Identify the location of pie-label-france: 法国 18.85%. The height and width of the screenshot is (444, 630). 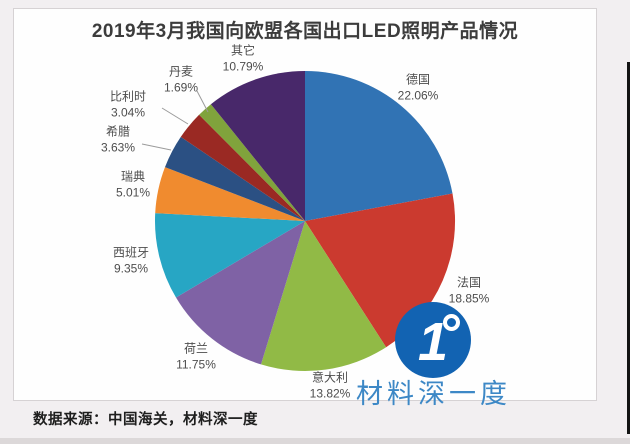
(469, 290).